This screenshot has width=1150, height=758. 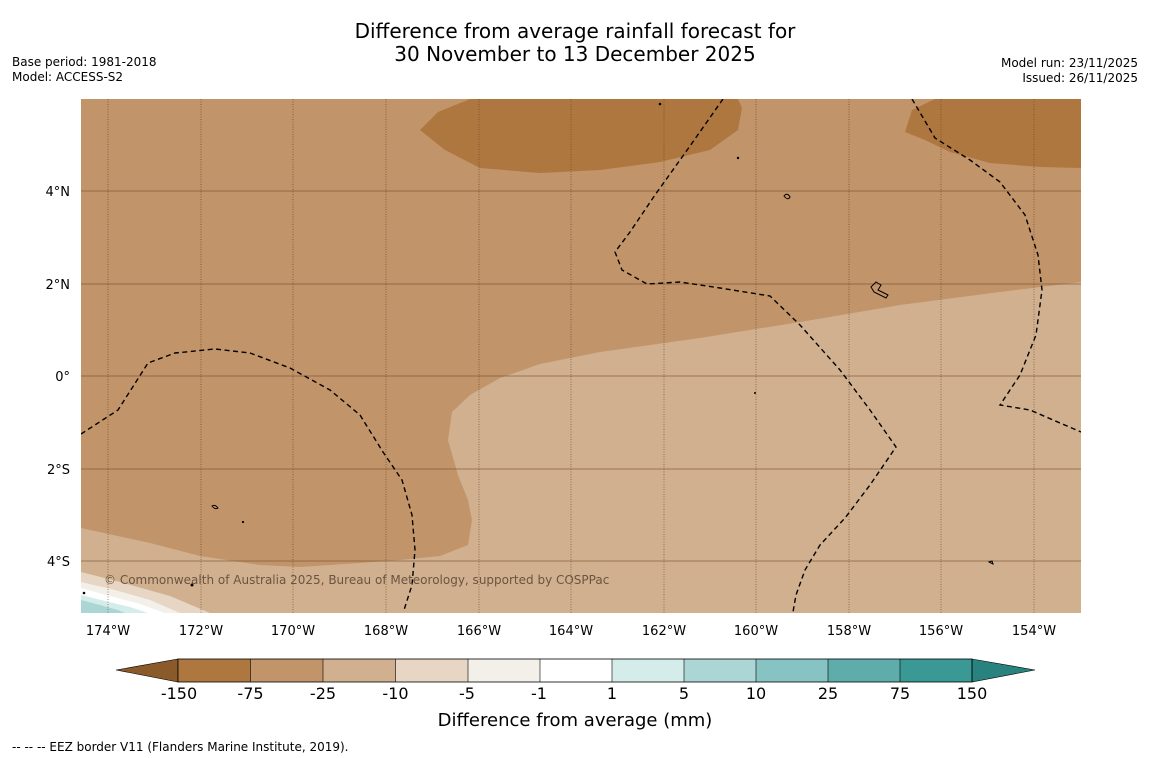 I want to click on colorbar-label: 75, so click(x=900, y=693).